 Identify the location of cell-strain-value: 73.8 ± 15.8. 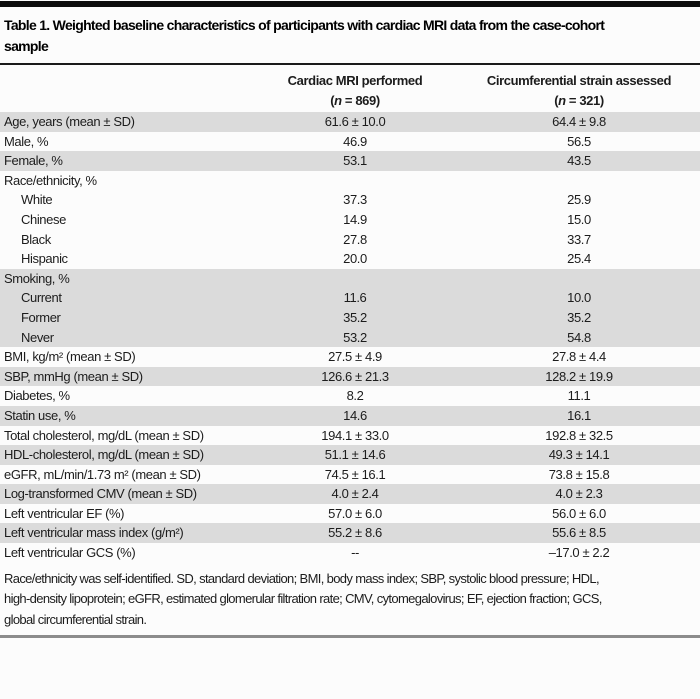
(579, 474).